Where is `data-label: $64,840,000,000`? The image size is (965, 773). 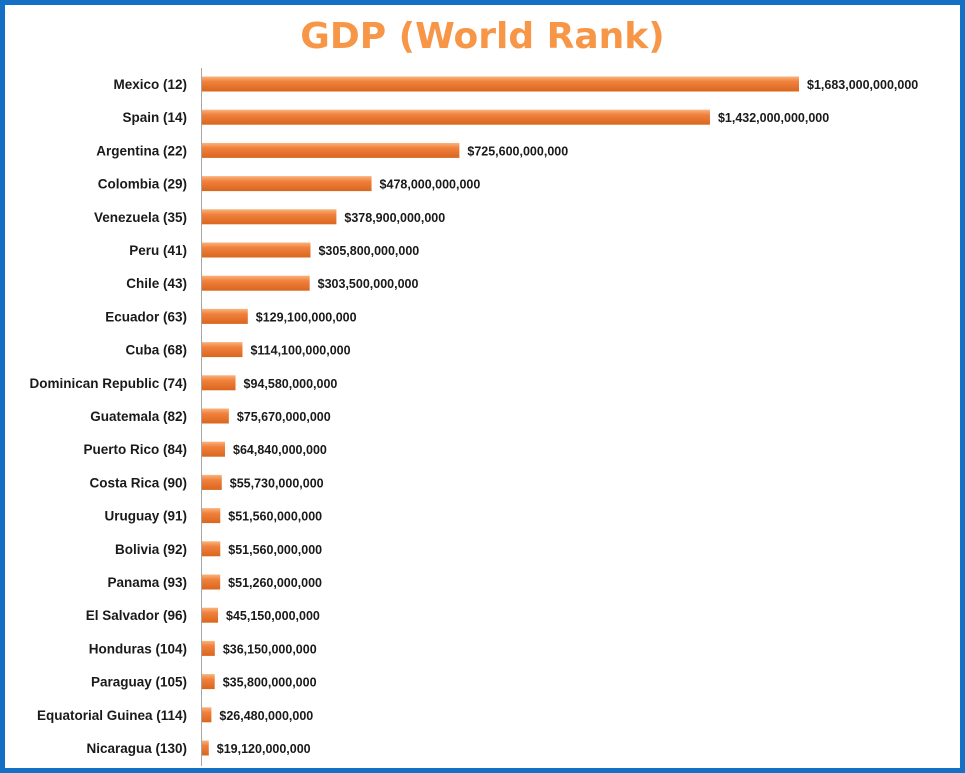 data-label: $64,840,000,000 is located at coordinates (280, 450).